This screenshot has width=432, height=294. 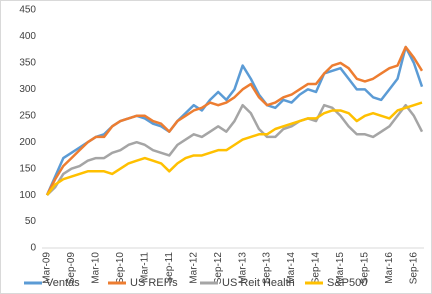 I want to click on y-tick-label: 200, so click(x=27, y=142).